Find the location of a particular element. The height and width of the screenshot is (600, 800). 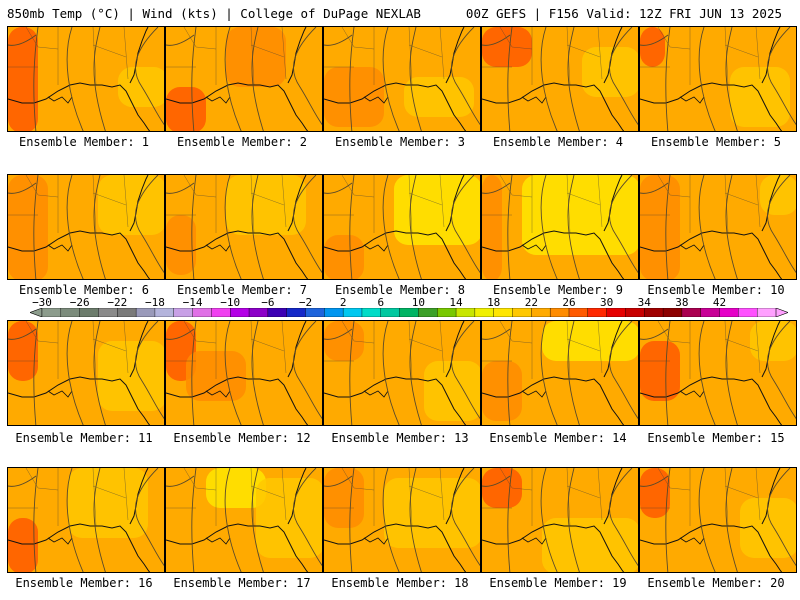

member-caption: Ensemble Member: 15 is located at coordinates (716, 438).